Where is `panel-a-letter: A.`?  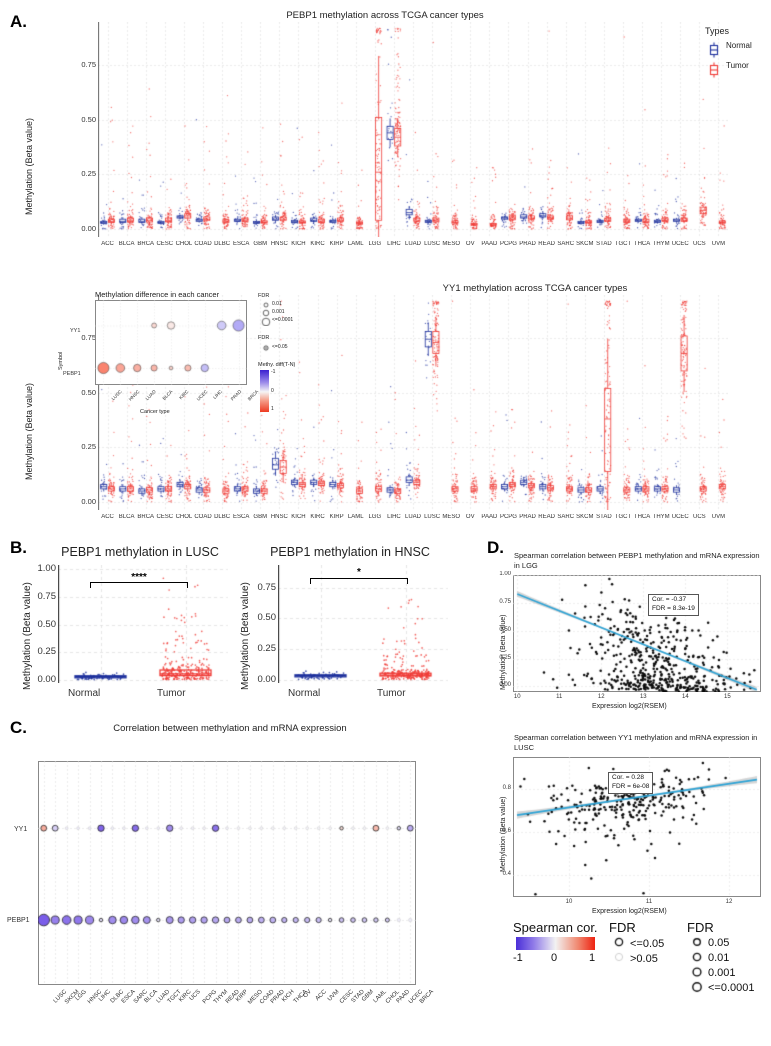 panel-a-letter: A. is located at coordinates (18, 21).